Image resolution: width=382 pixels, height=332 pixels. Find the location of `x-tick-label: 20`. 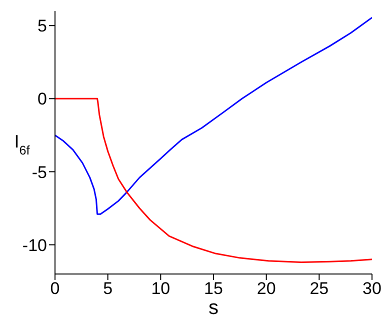

x-tick-label: 20 is located at coordinates (266, 288).